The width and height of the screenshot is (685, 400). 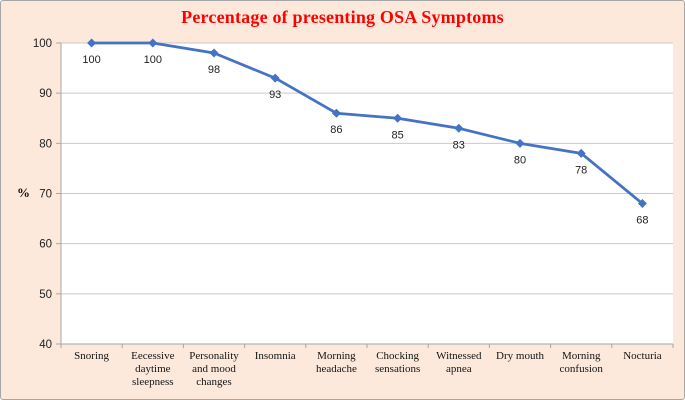 What do you see at coordinates (336, 130) in the screenshot?
I see `data-point-label: 86` at bounding box center [336, 130].